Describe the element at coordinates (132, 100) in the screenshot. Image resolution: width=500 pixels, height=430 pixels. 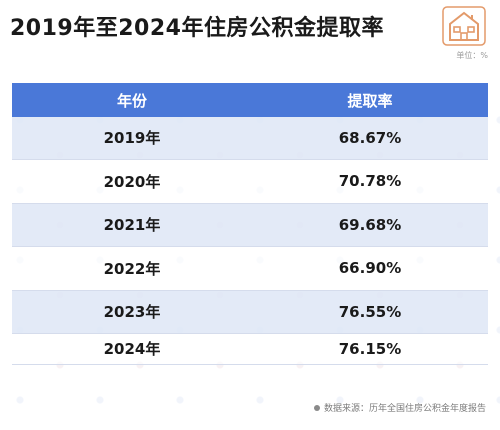
I see `column-header-year: 年份` at that location.